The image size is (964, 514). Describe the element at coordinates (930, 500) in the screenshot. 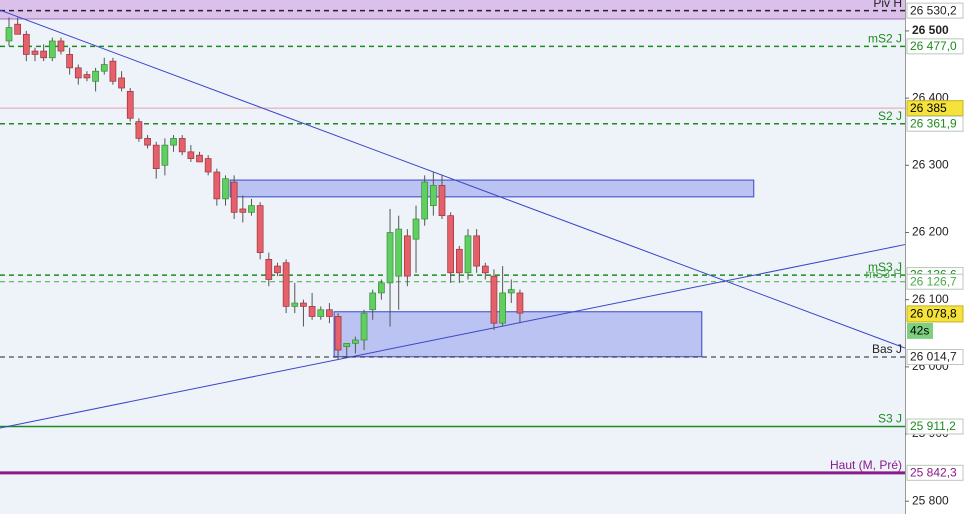

I see `y-tick-label: 25 800` at that location.